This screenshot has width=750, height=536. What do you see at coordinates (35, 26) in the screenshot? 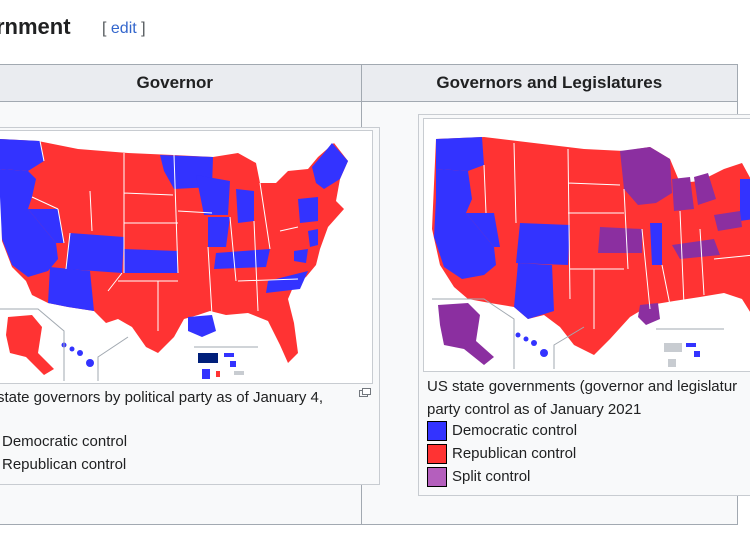
I see `section-title: rnment` at bounding box center [35, 26].